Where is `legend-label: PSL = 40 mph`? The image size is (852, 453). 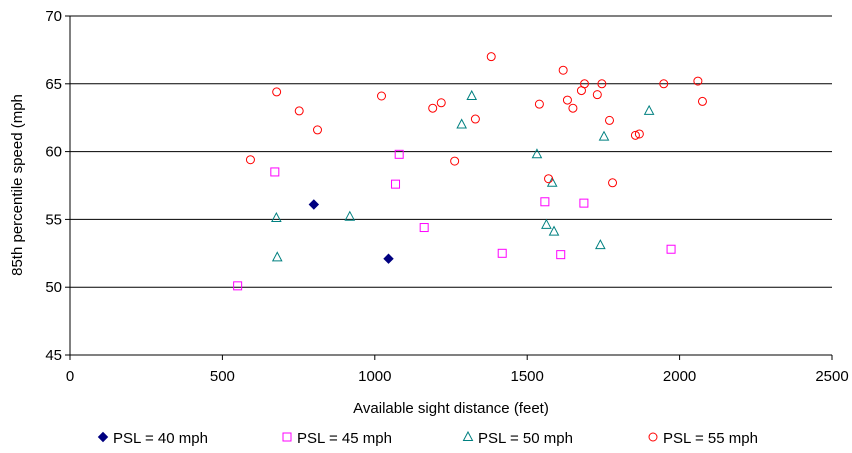
legend-label: PSL = 40 mph is located at coordinates (160, 438).